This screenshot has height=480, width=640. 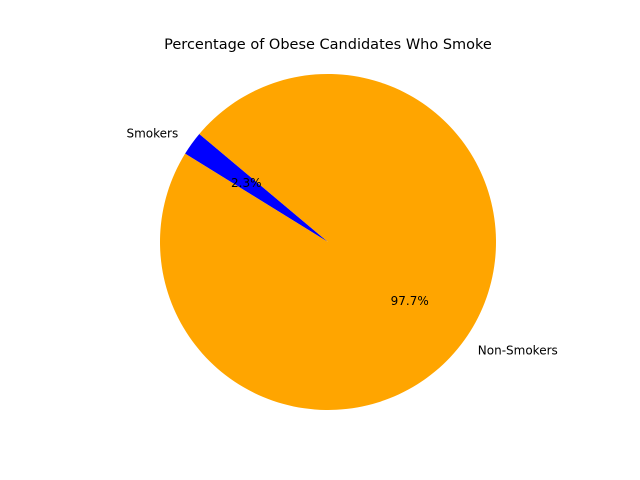 What do you see at coordinates (152, 134) in the screenshot?
I see `slice-label-smokers: Smokers` at bounding box center [152, 134].